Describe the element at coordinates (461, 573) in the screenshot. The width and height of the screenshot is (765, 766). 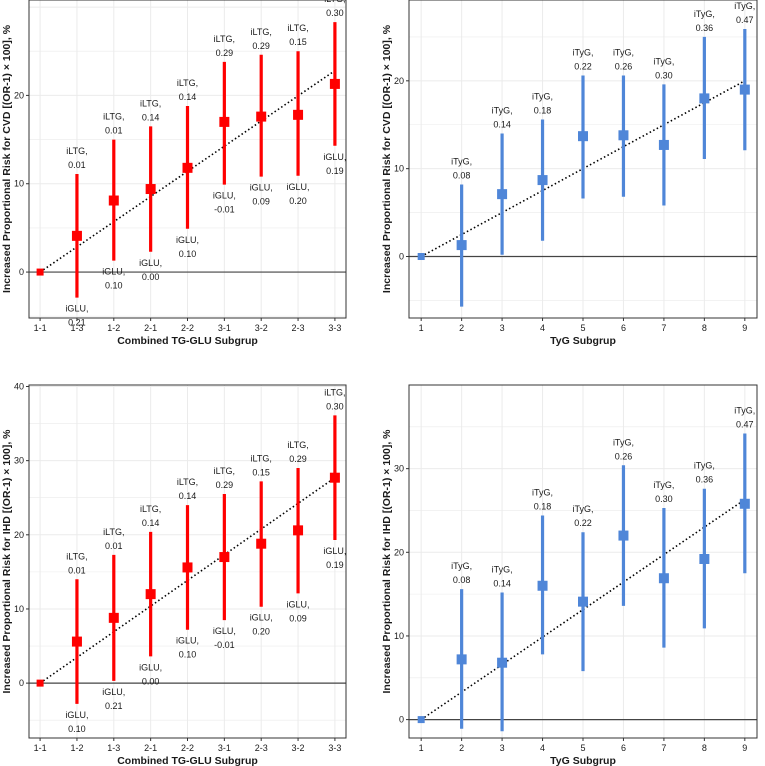
I see `top-annotation: iTyG, 0.08` at that location.